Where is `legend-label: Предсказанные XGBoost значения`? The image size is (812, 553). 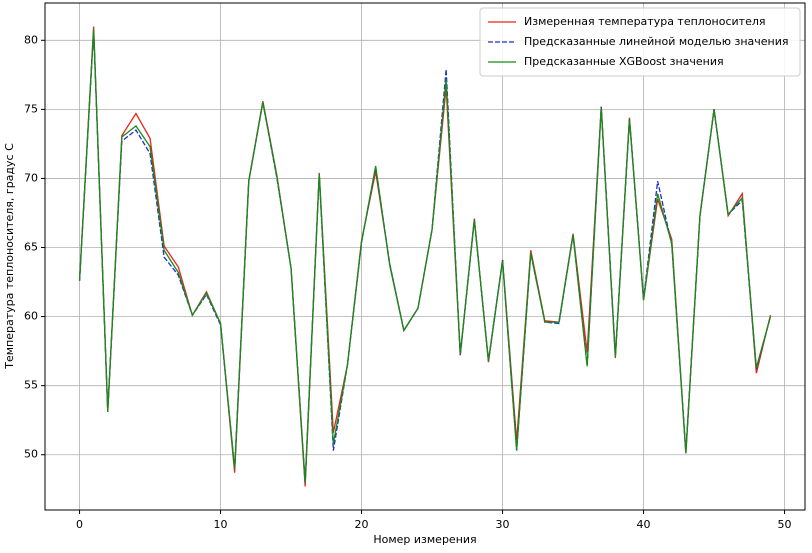 legend-label: Предсказанные XGBoost значения is located at coordinates (624, 61).